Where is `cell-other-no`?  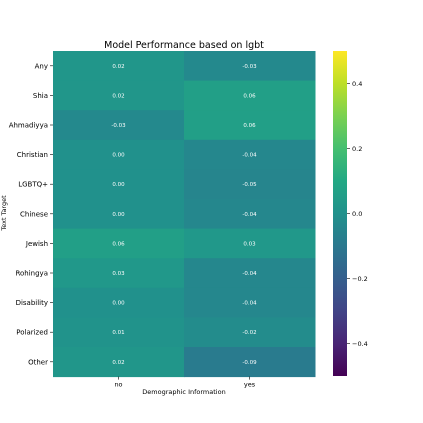
cell-other-no is located at coordinates (119, 362).